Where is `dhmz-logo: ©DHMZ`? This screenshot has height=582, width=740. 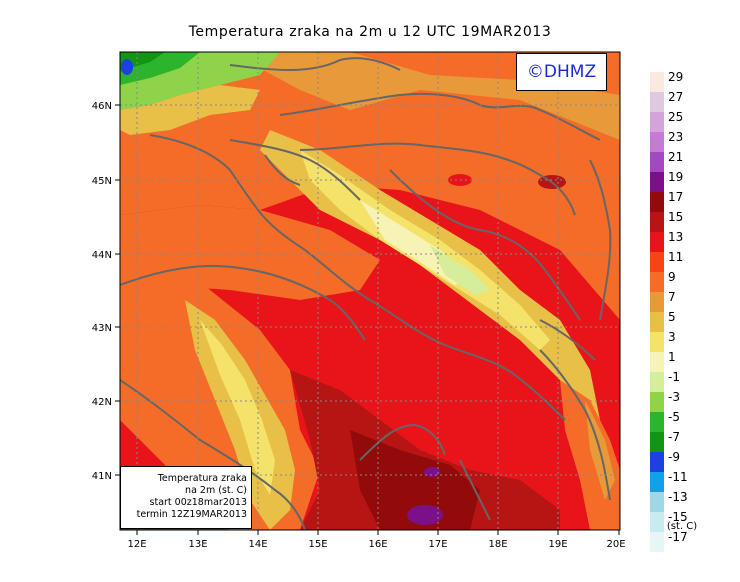 dhmz-logo: ©DHMZ is located at coordinates (561, 72).